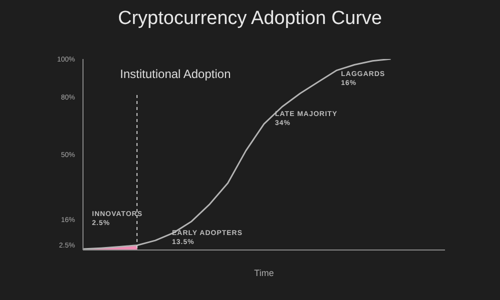  What do you see at coordinates (264, 273) in the screenshot?
I see `x-axis-title: Time` at bounding box center [264, 273].